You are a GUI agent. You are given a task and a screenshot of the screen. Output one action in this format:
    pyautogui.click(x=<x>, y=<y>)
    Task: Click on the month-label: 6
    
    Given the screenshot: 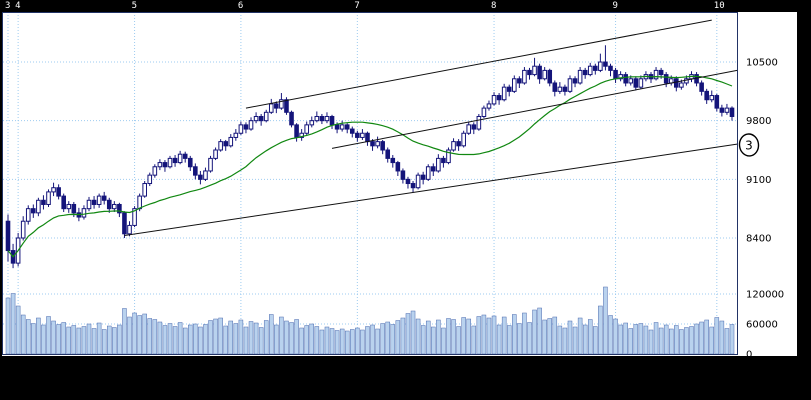 What is the action you would take?
    pyautogui.click(x=240, y=6)
    